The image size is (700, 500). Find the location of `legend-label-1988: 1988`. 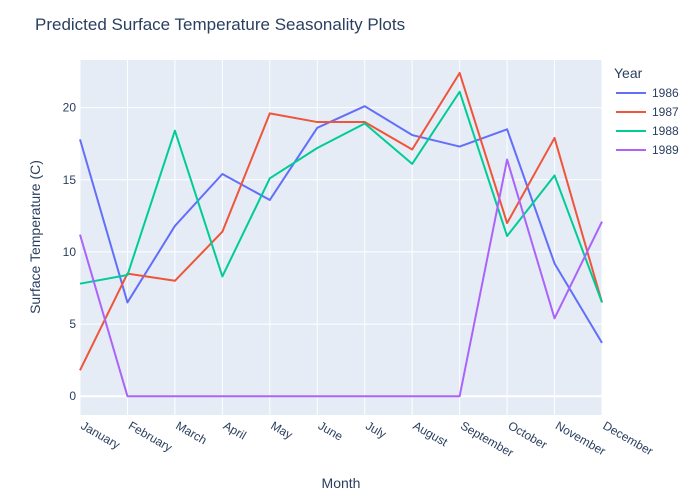

legend-label-1988: 1988 is located at coordinates (665, 131).